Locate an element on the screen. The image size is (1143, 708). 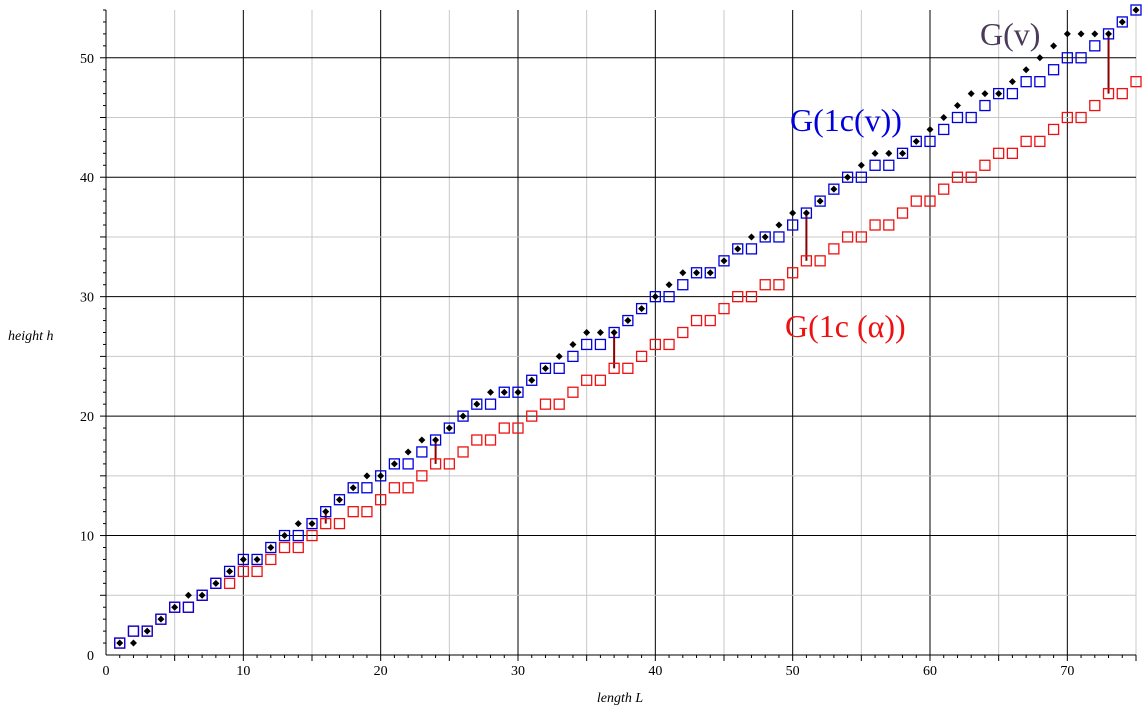
x-tick-label: 70 is located at coordinates (1067, 671).